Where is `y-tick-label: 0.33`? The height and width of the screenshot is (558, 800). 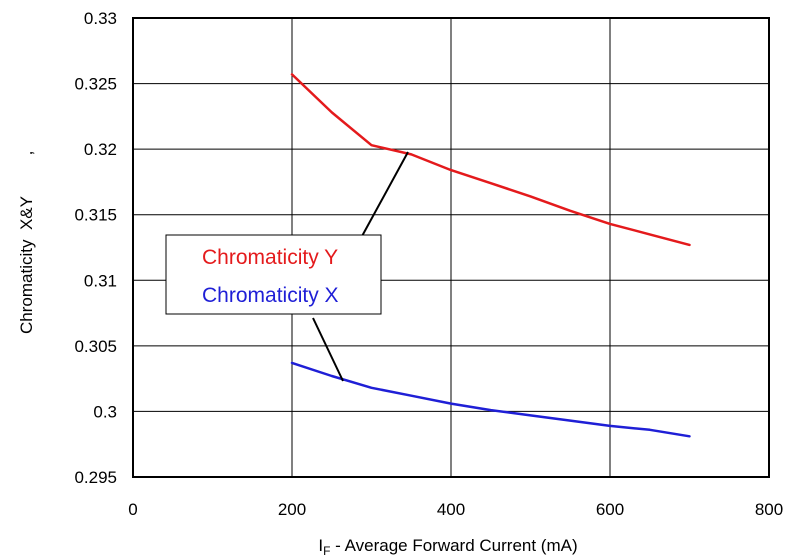 y-tick-label: 0.33 is located at coordinates (100, 18).